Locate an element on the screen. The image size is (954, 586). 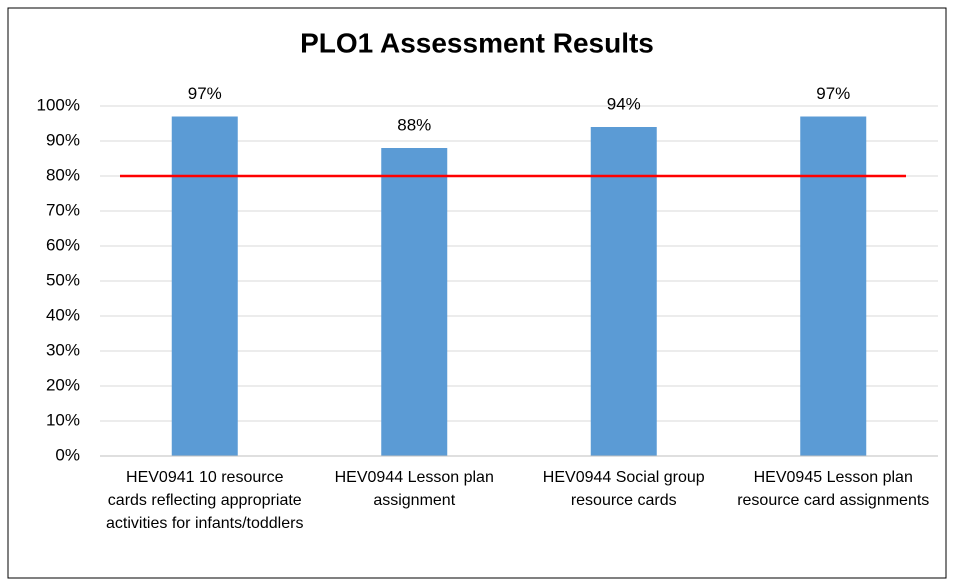
y-tick-label: 0% is located at coordinates (67, 454).